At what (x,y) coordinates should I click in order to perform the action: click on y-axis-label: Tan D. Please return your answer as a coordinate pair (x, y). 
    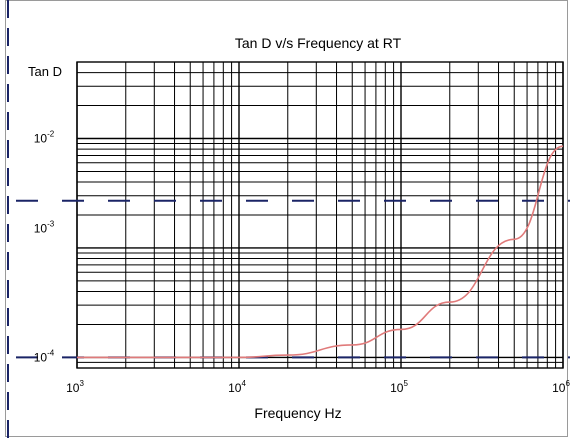
    Looking at the image, I should click on (45, 71).